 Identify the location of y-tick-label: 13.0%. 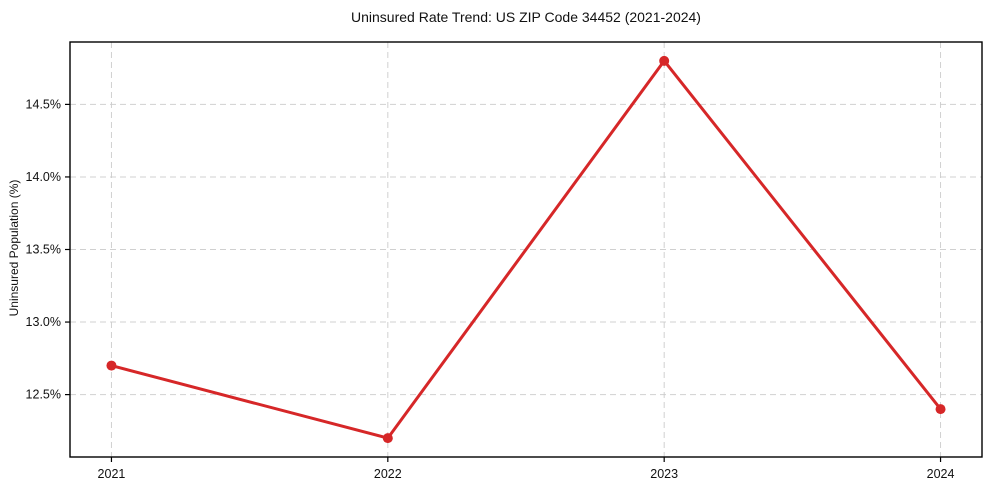
(43, 322).